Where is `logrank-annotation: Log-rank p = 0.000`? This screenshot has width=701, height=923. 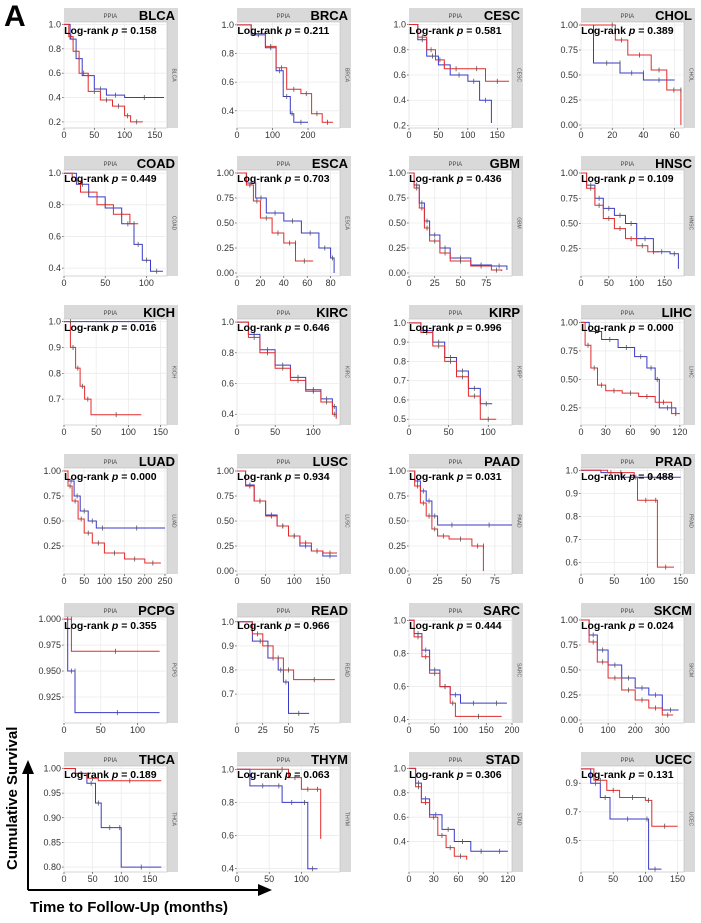
logrank-annotation: Log-rank p = 0.000 is located at coordinates (110, 477).